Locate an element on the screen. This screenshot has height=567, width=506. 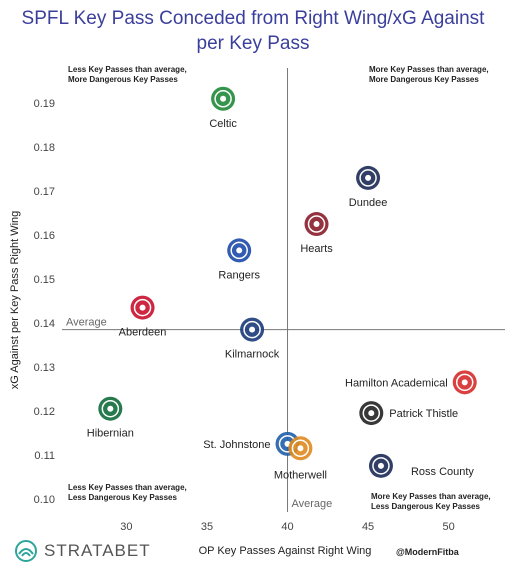
team-point: Hamilton Academical is located at coordinates (411, 382).